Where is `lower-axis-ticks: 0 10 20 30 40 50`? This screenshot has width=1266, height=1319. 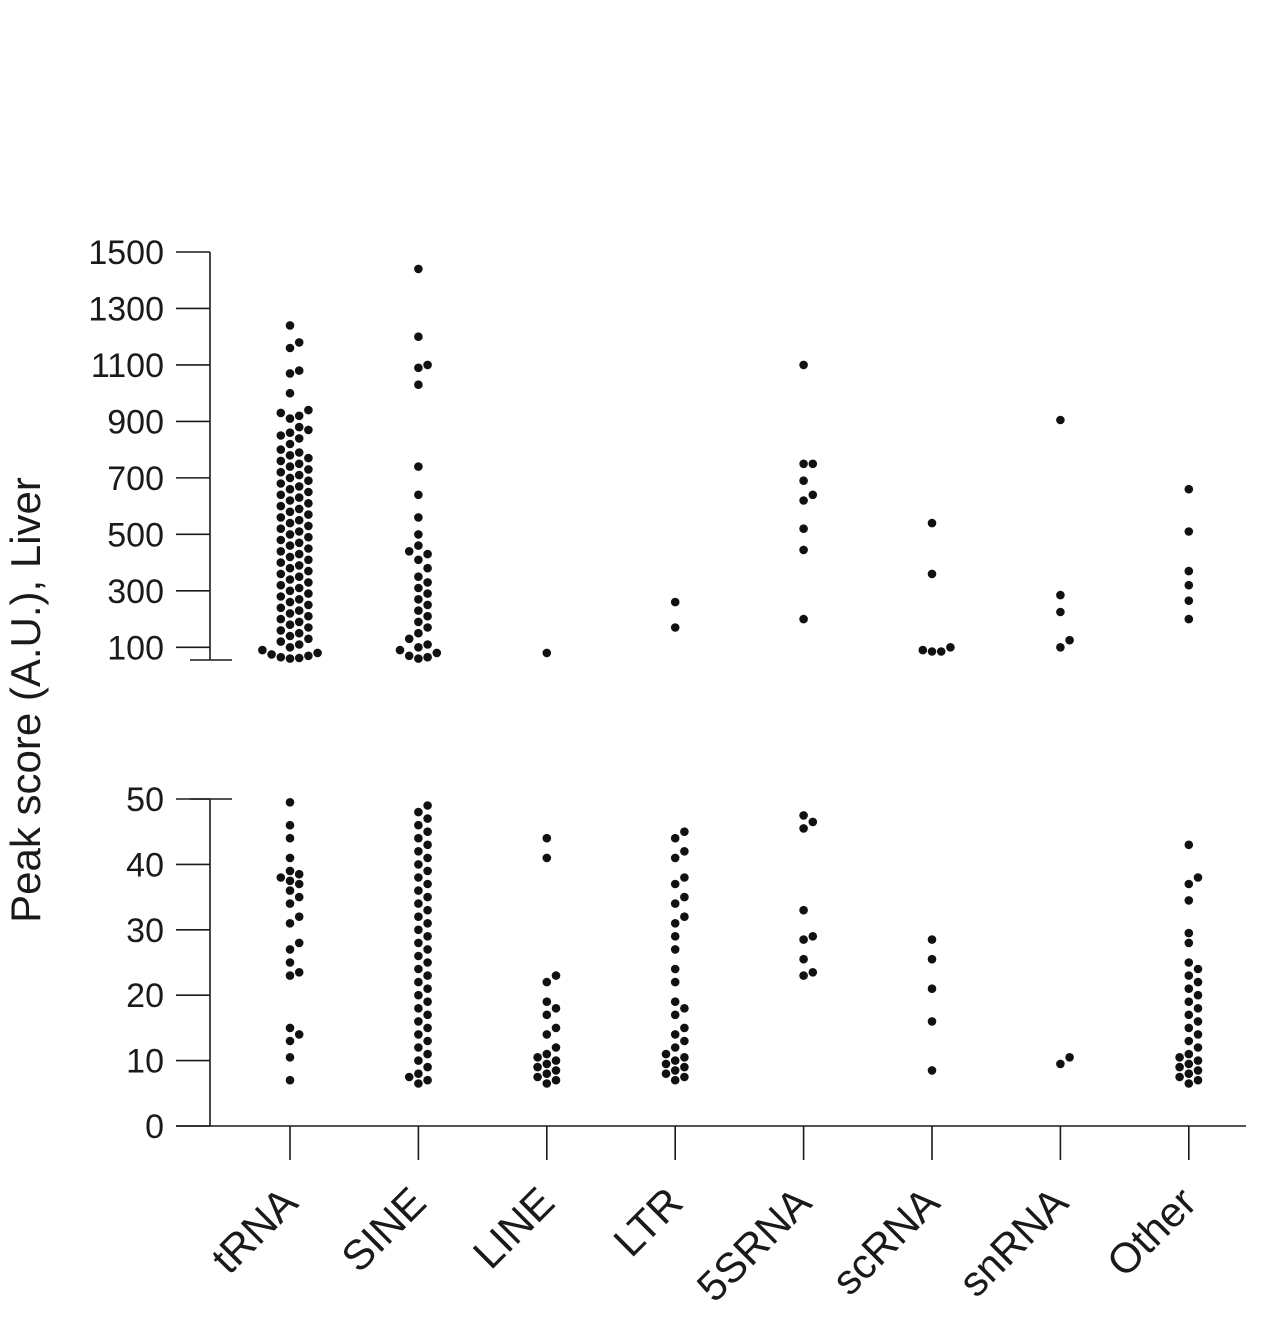
lower-axis-ticks: 0 10 20 30 40 50 is located at coordinates (168, 963).